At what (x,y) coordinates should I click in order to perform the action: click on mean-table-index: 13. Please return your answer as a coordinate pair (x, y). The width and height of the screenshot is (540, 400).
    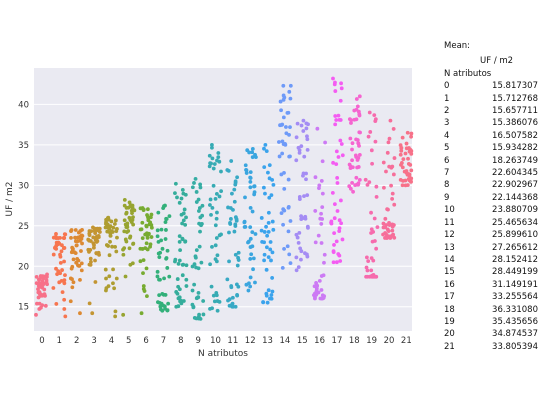
    Looking at the image, I should click on (449, 247).